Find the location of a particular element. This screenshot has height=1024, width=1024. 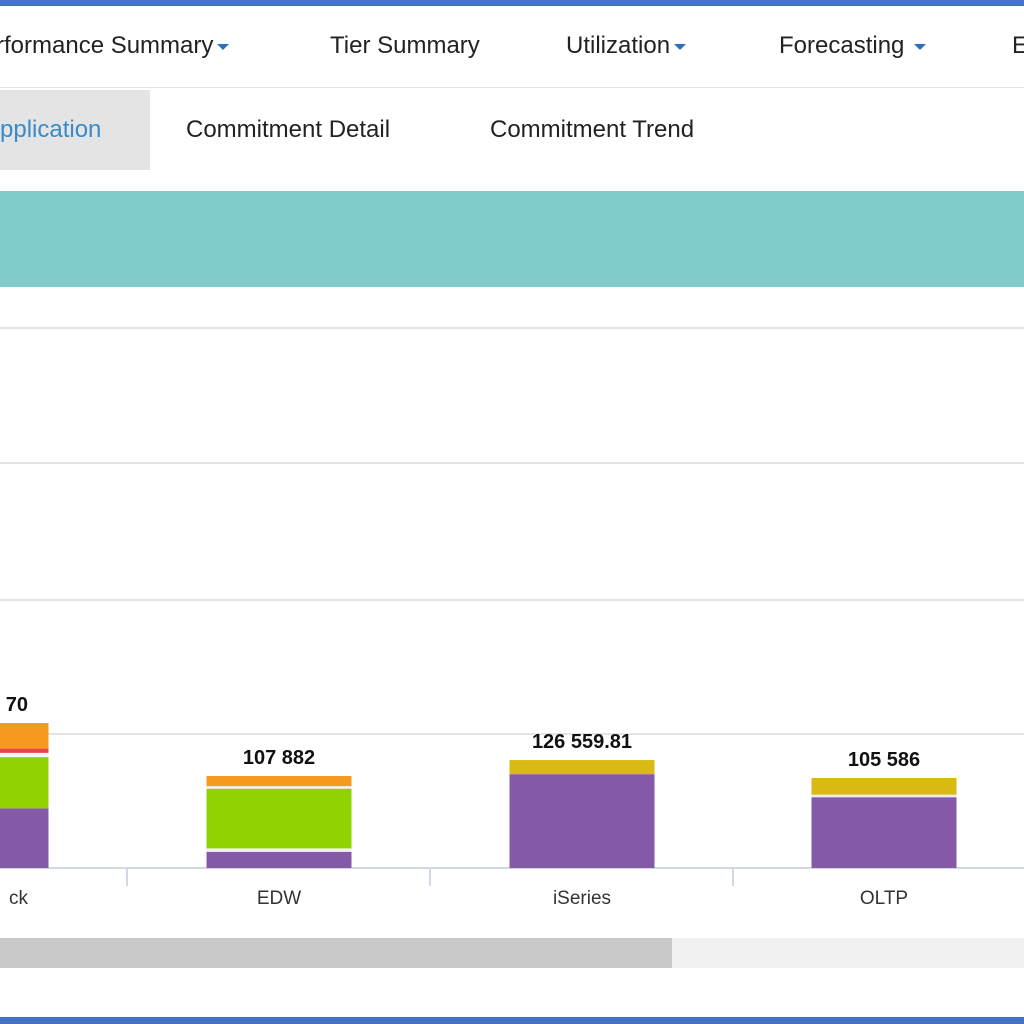

nav-performance-summary-label: rformance Summary is located at coordinates (107, 45).